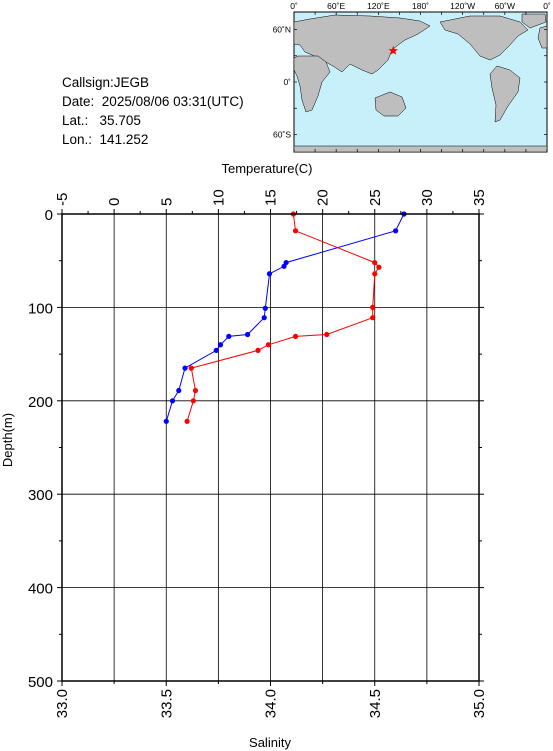  What do you see at coordinates (534, 21) in the screenshot?
I see `greenland-land` at bounding box center [534, 21].